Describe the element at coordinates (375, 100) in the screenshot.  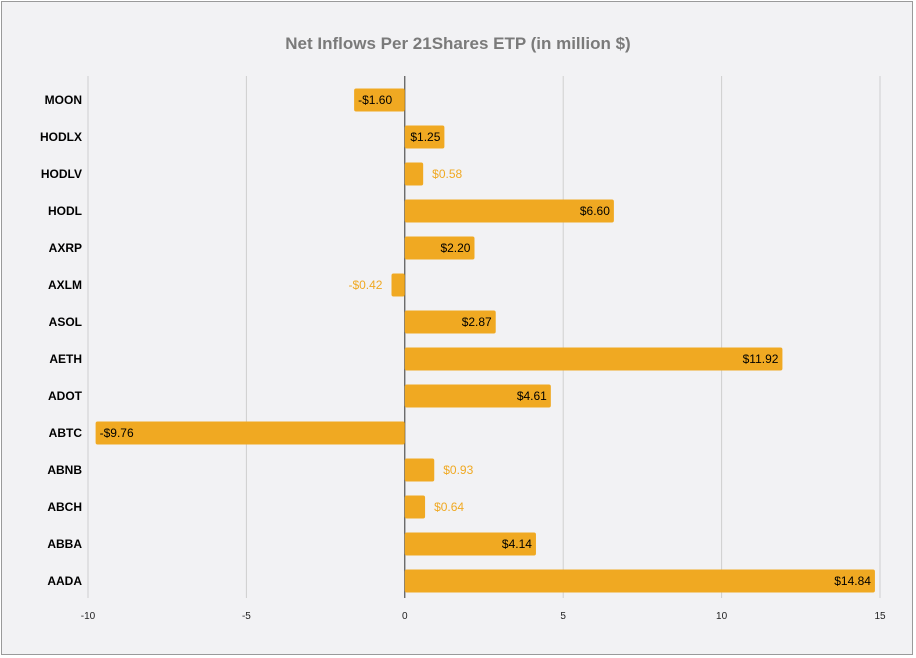
I see `data-label: -$1.60` at that location.